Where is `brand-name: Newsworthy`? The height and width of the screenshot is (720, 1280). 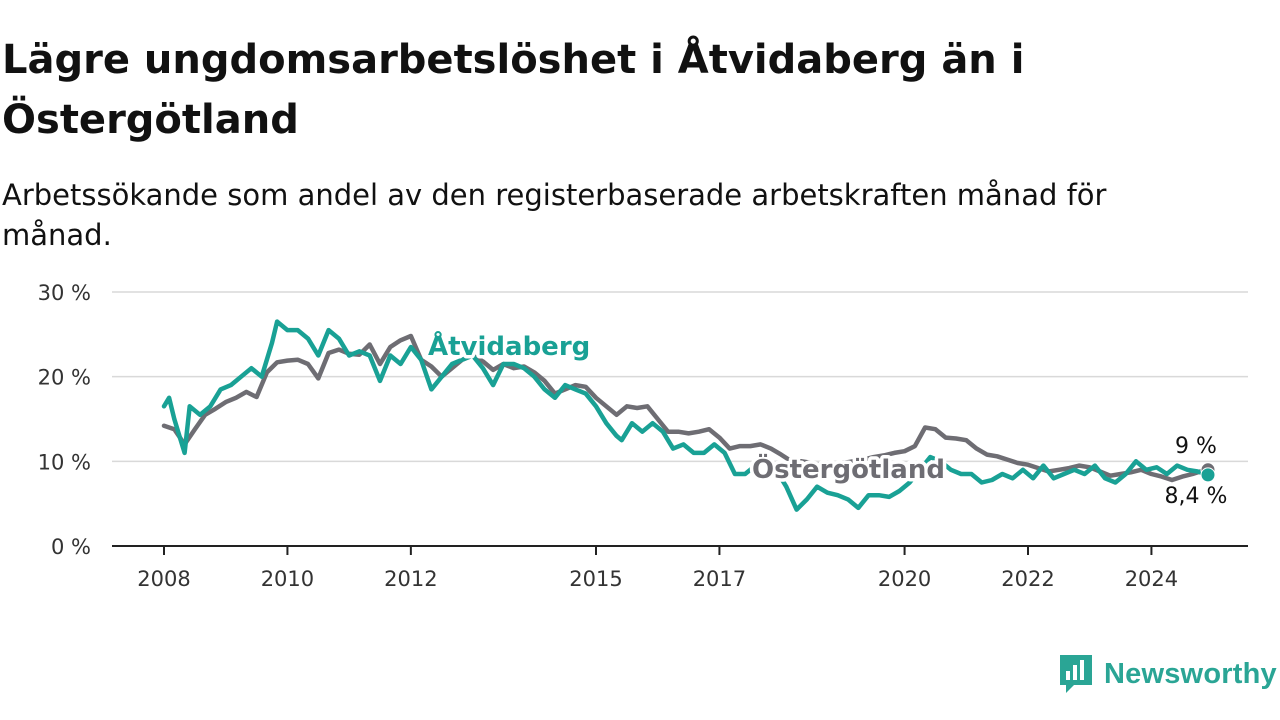
brand-name: Newsworthy is located at coordinates (1190, 673).